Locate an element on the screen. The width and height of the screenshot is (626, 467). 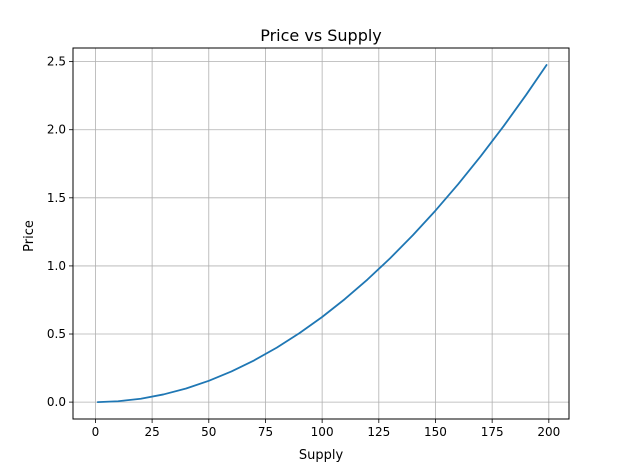
x-tick-label: 75 is located at coordinates (265, 432).